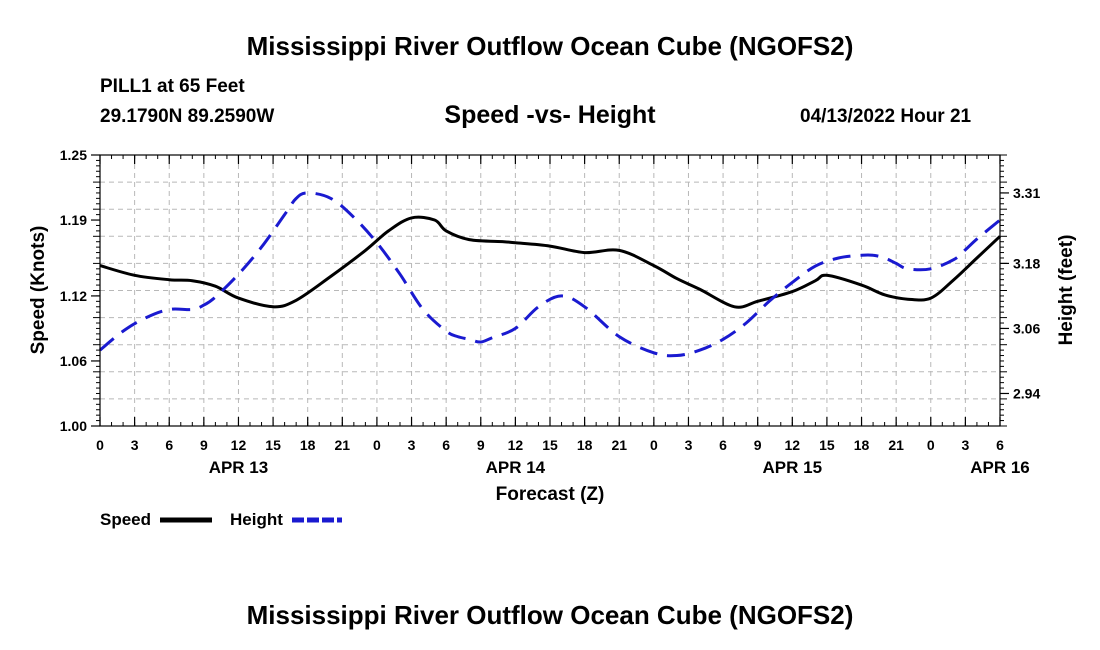  I want to click on y2-axis-title: Height (feet), so click(1066, 290).